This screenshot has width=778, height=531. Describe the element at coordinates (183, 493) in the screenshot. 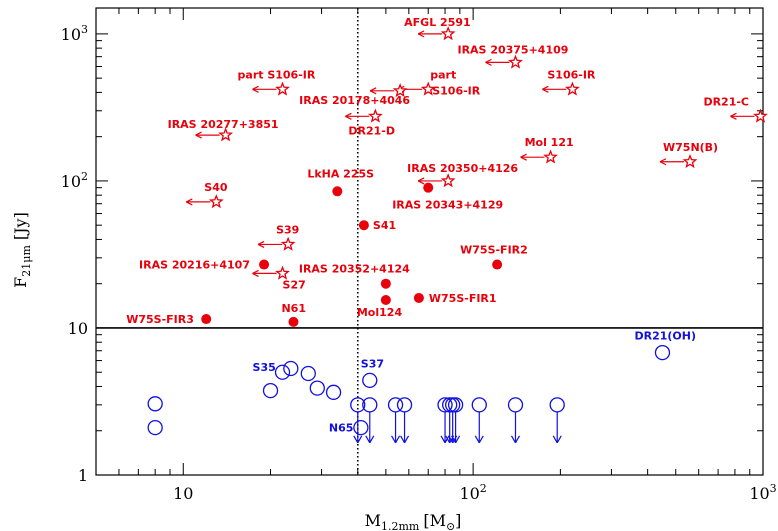

I see `x-tick-label: 10` at that location.